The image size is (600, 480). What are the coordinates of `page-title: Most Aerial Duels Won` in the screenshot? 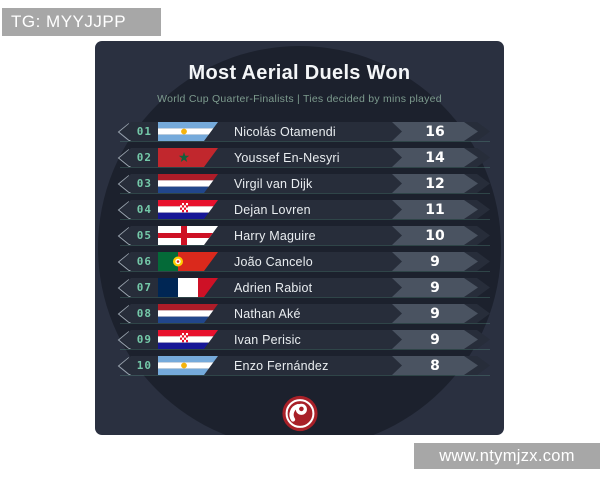 It's located at (299, 73).